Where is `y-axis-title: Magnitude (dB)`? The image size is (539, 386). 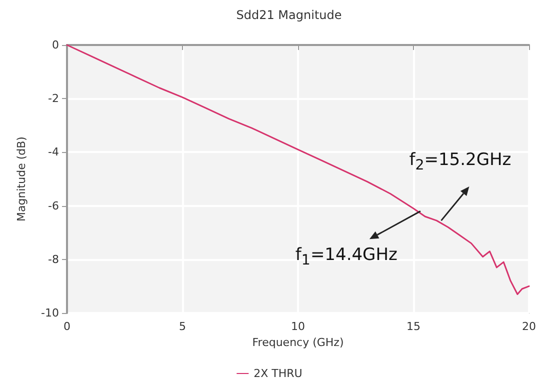
y-axis-title: Magnitude (dB) is located at coordinates (21, 179).